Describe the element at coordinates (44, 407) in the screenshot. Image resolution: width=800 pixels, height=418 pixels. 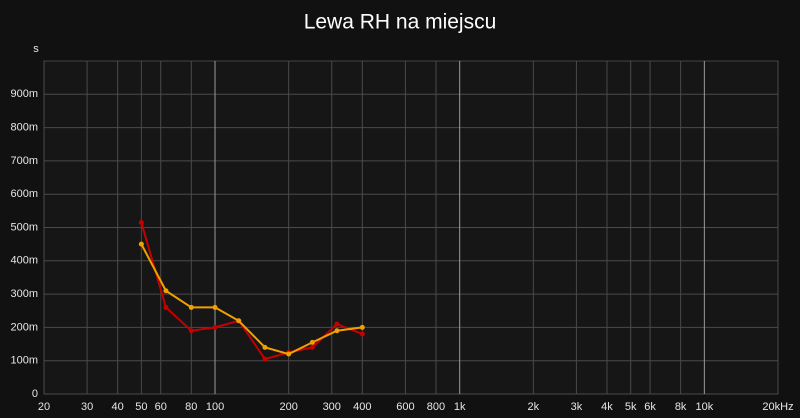
I see `x-tick-label: 20` at that location.